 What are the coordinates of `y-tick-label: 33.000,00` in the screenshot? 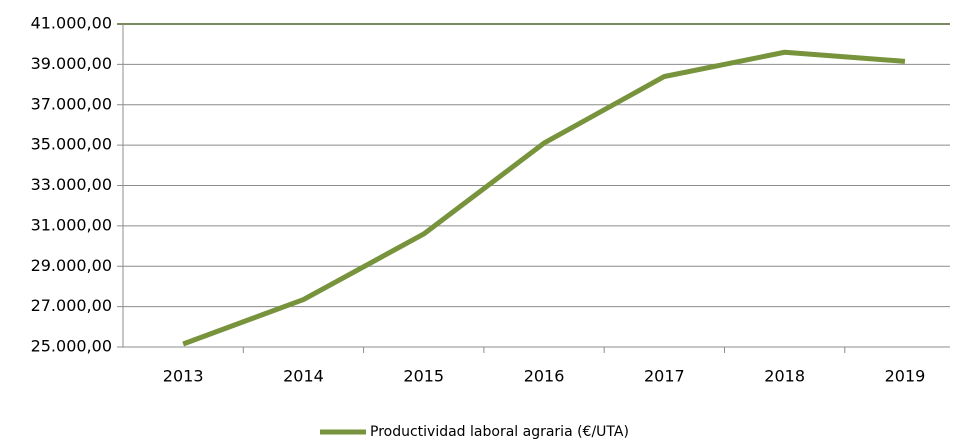 It's located at (71, 184).